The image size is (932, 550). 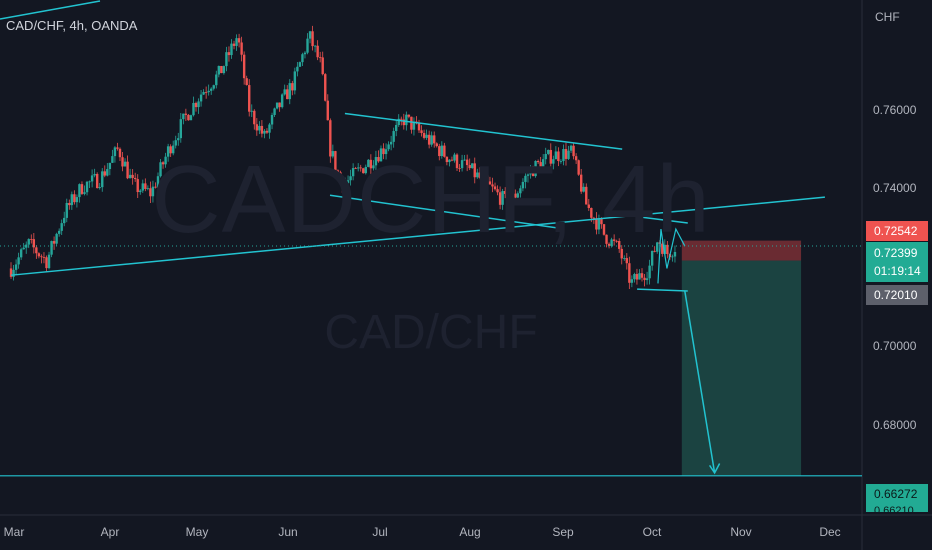 What do you see at coordinates (895, 425) in the screenshot?
I see `y-tick: 0.68000` at bounding box center [895, 425].